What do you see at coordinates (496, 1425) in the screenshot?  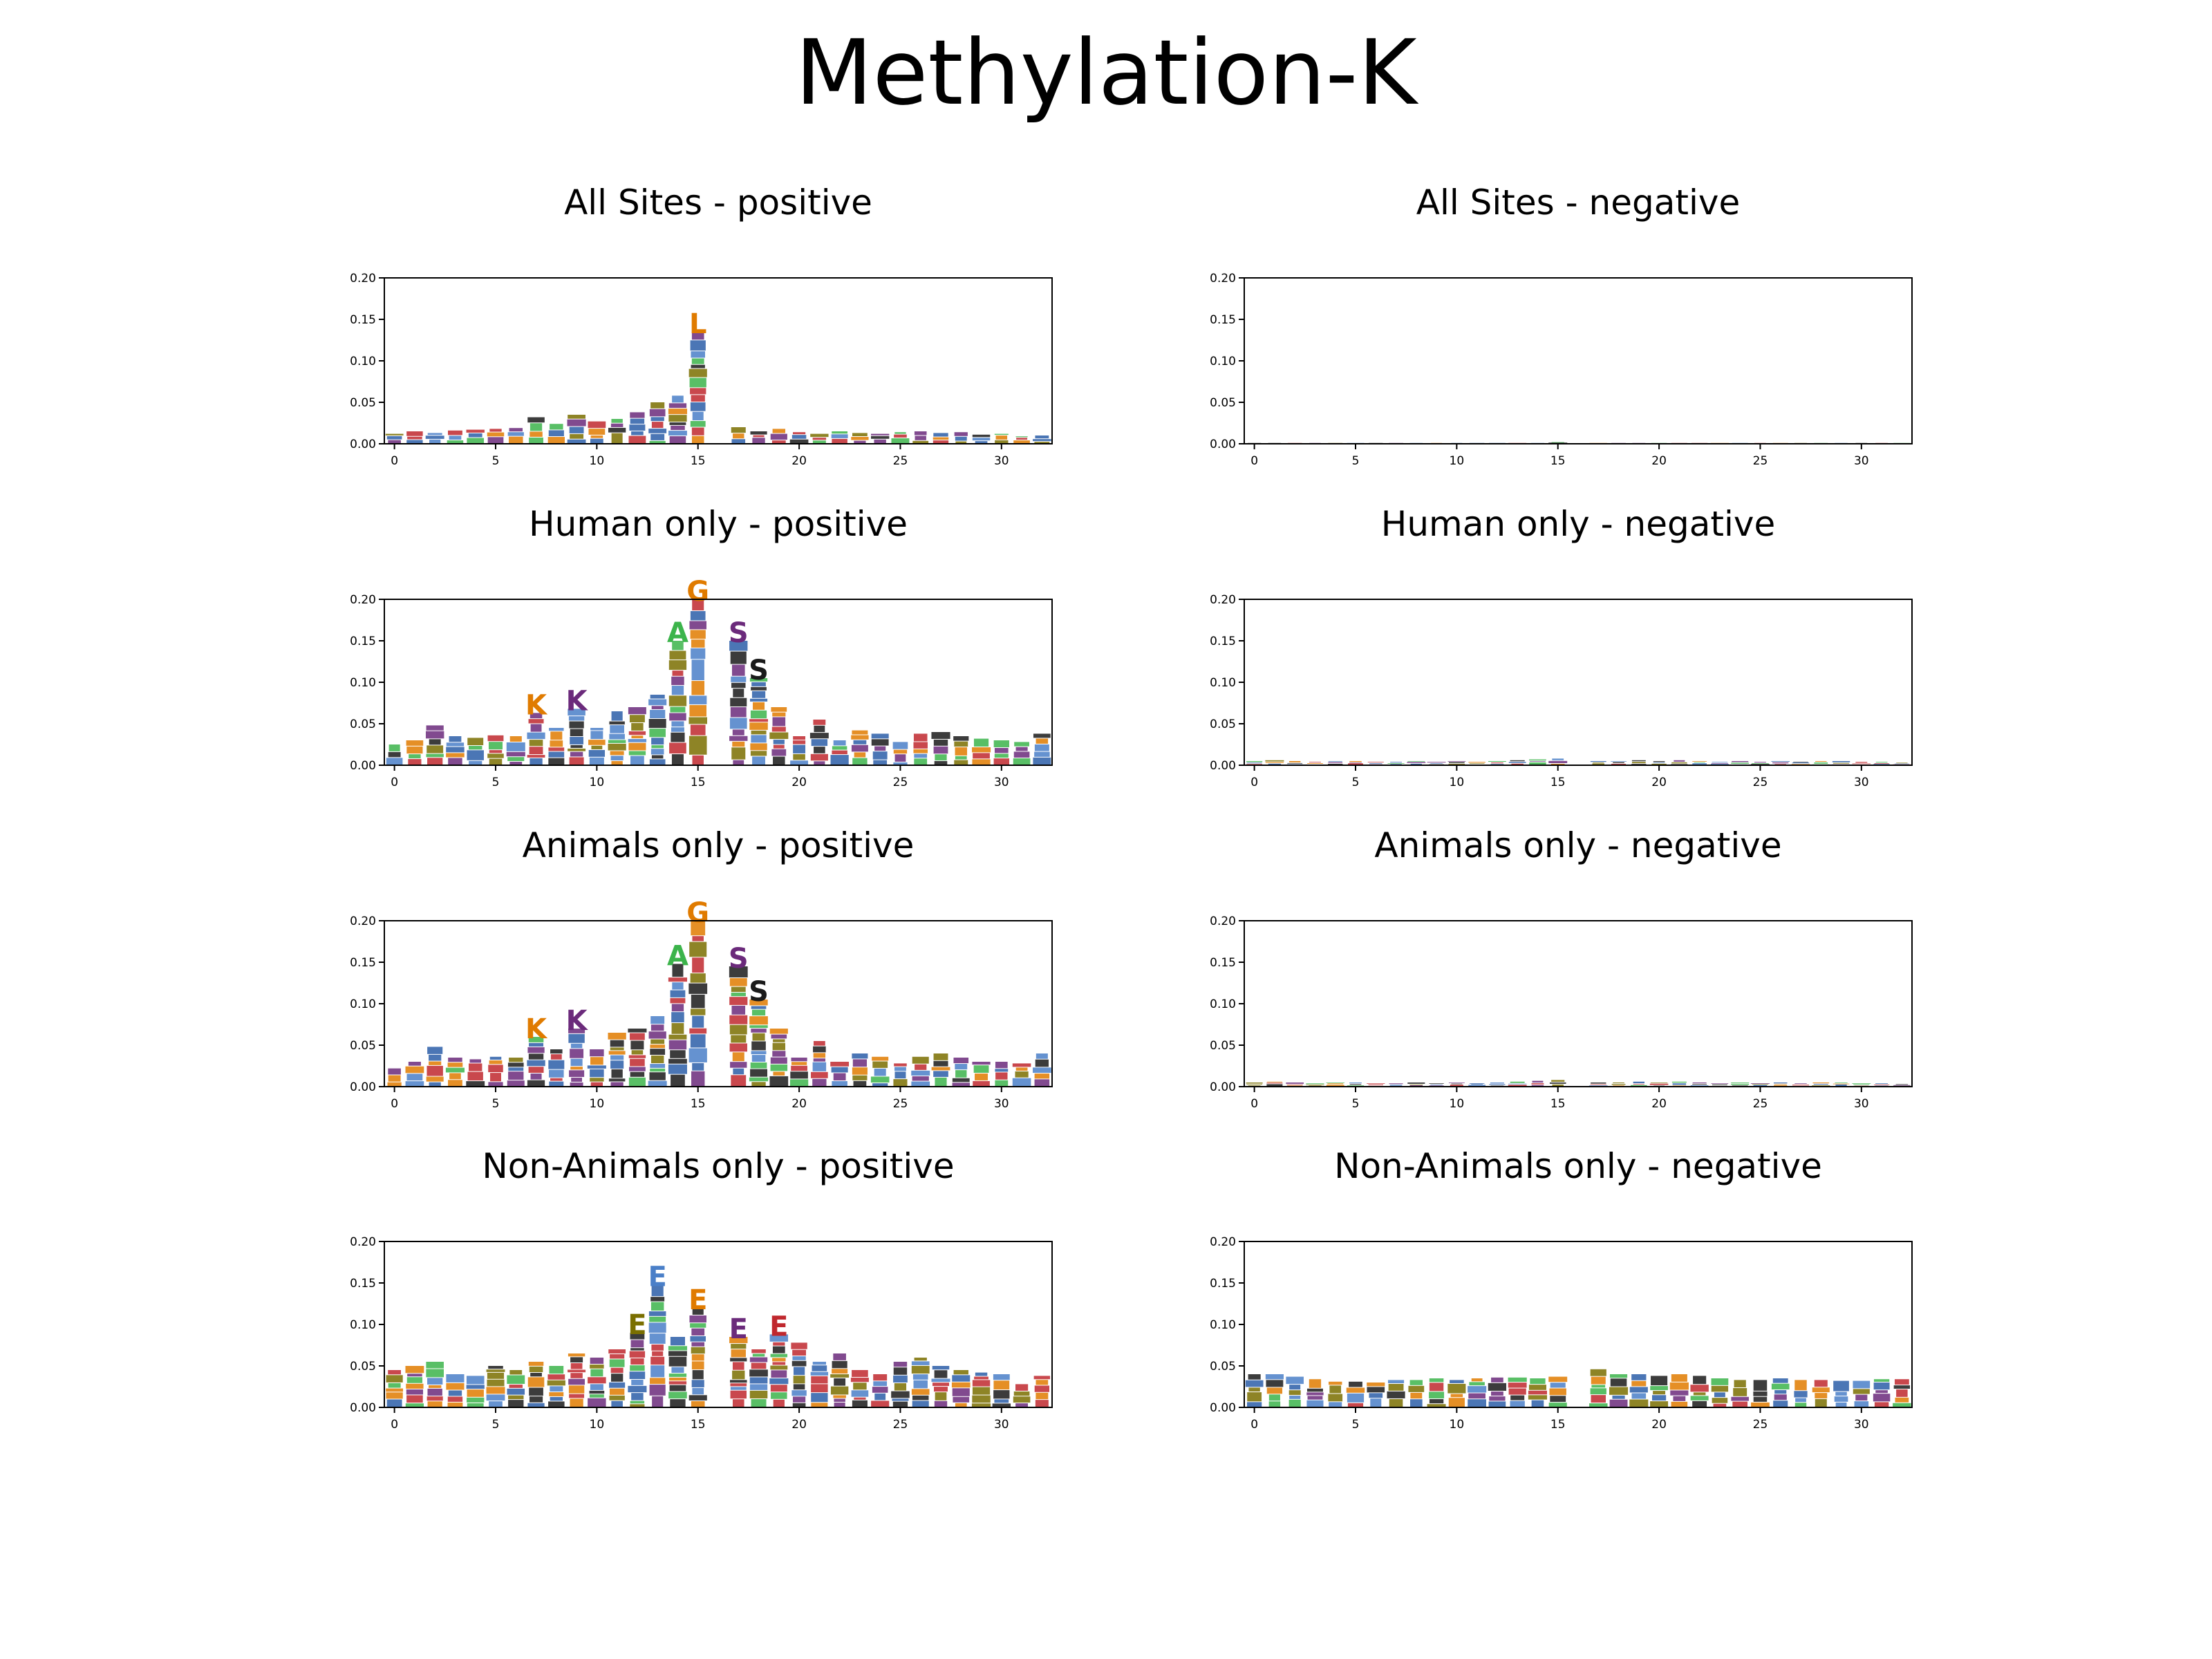 I see `x-tick-label: 5` at bounding box center [496, 1425].